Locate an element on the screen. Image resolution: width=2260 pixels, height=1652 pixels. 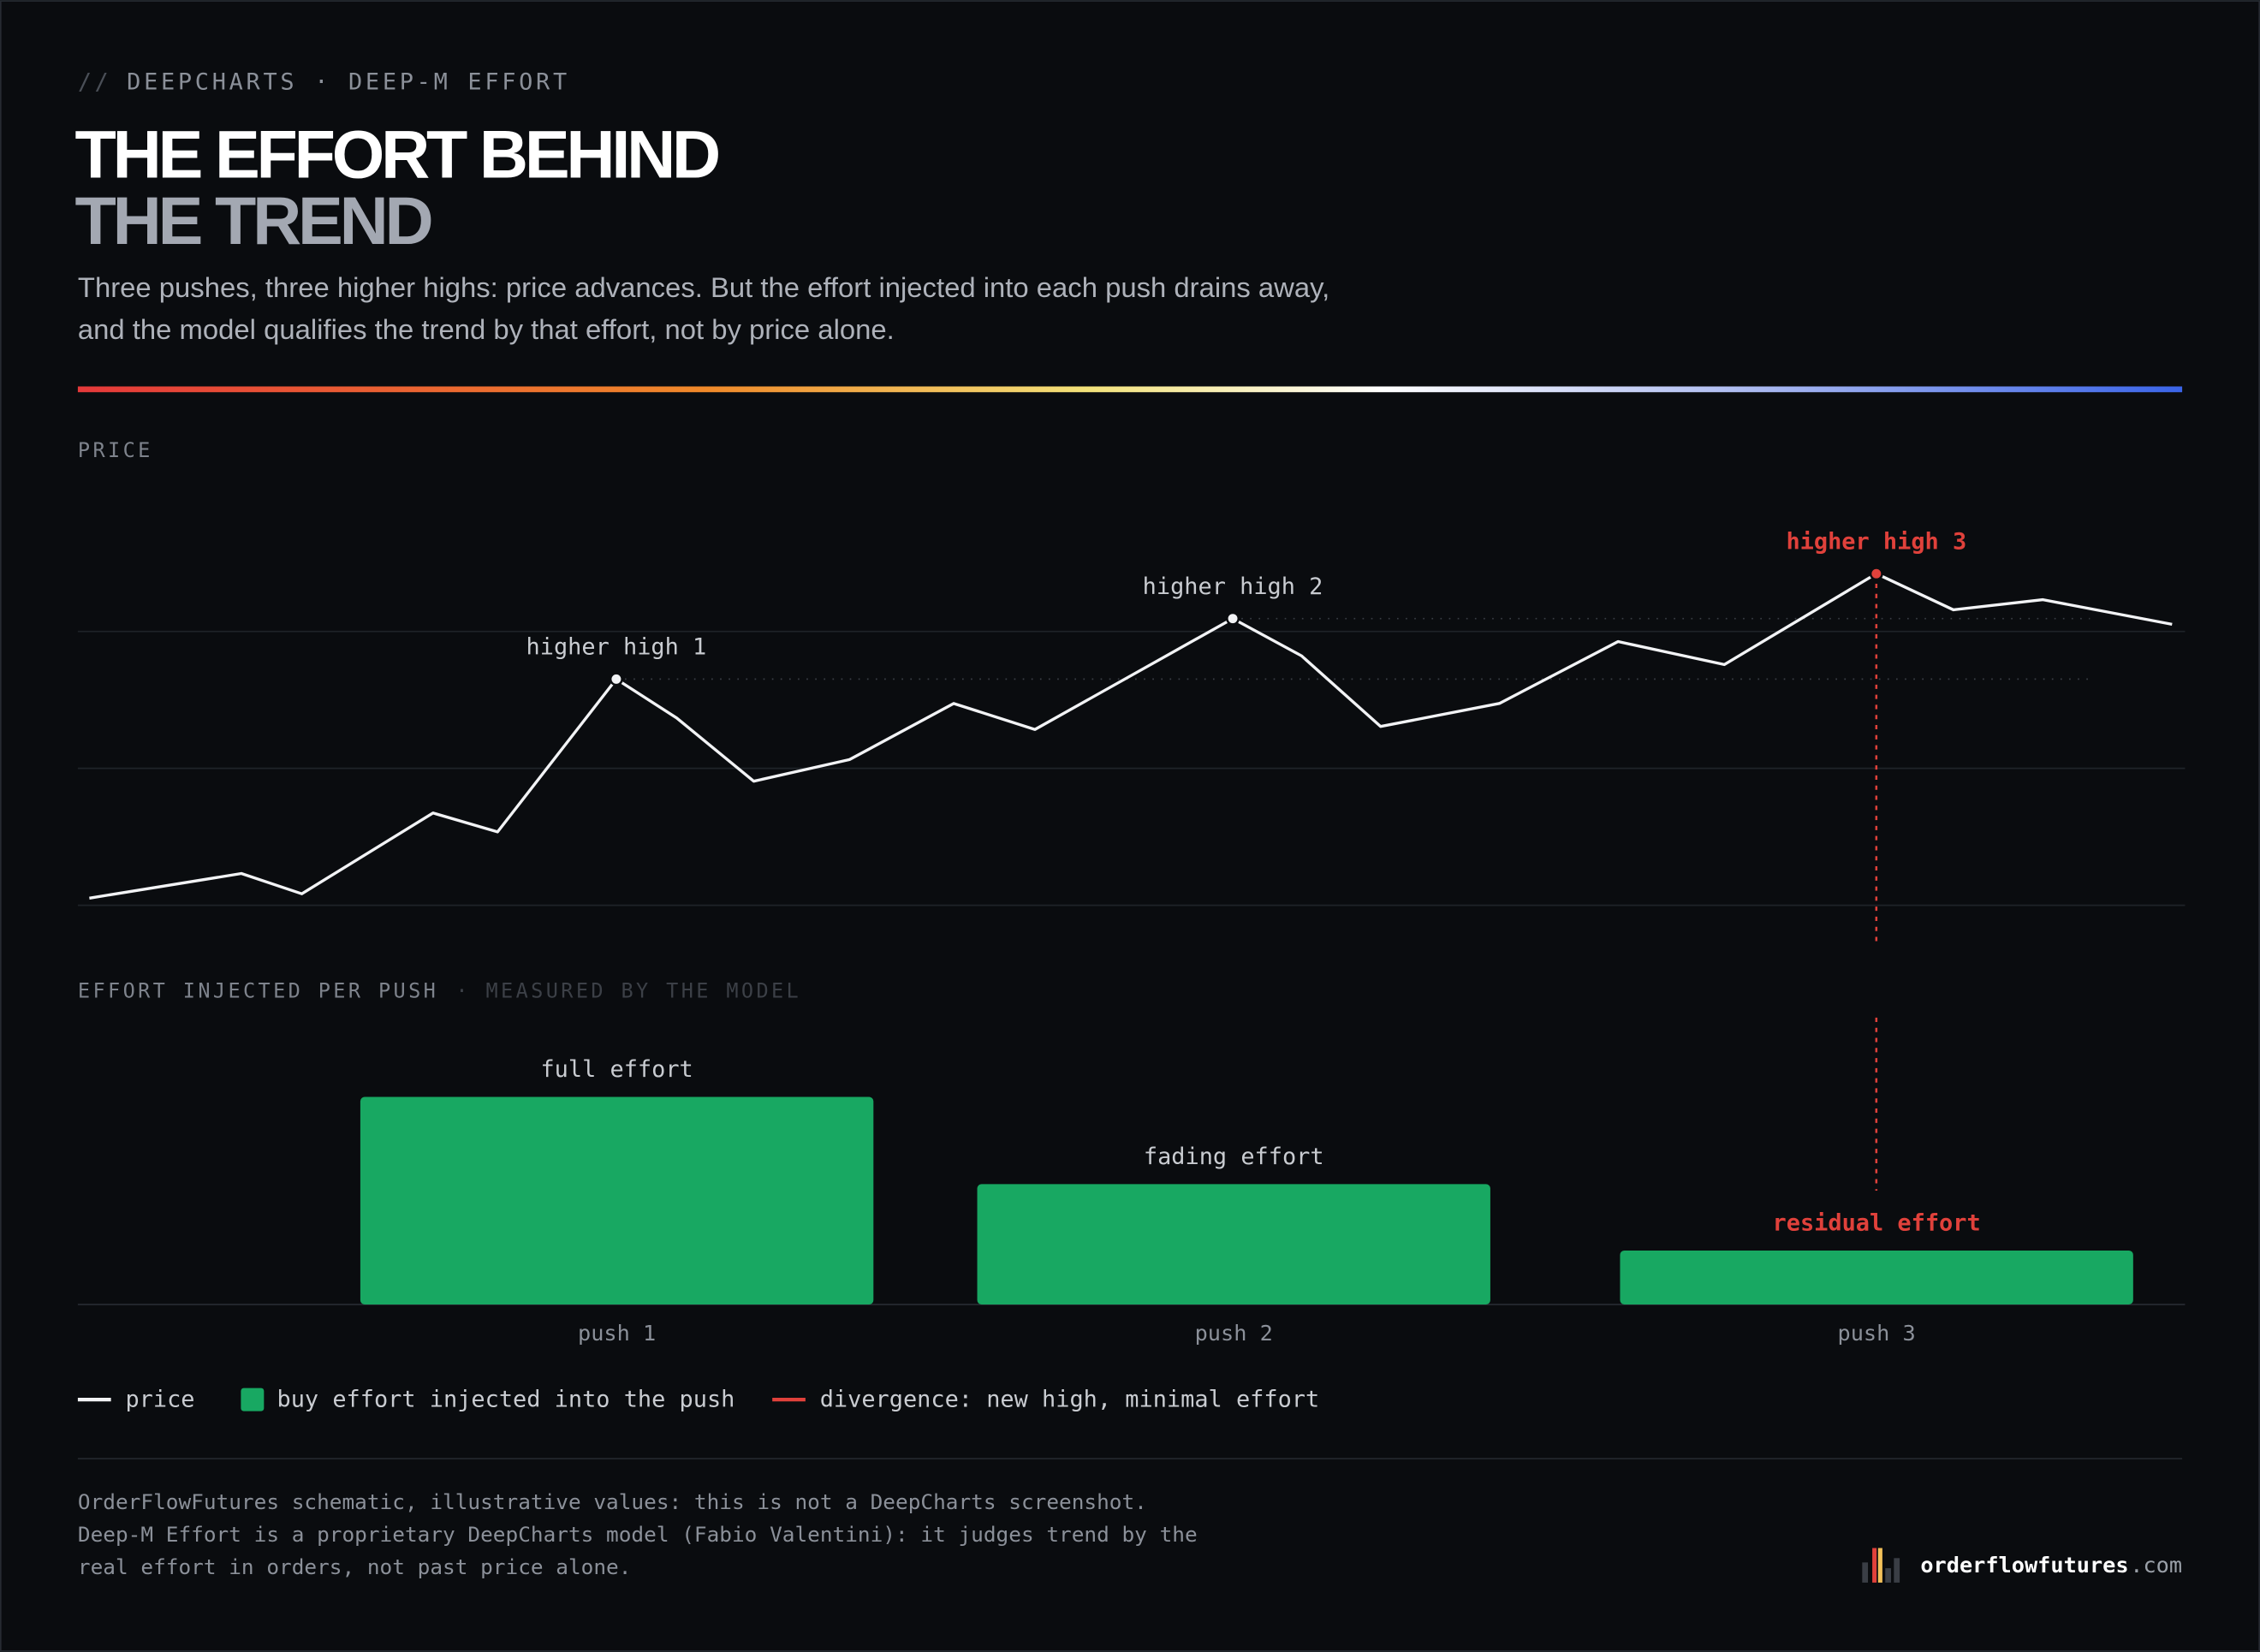
kicker-prefix: // is located at coordinates (94, 82).